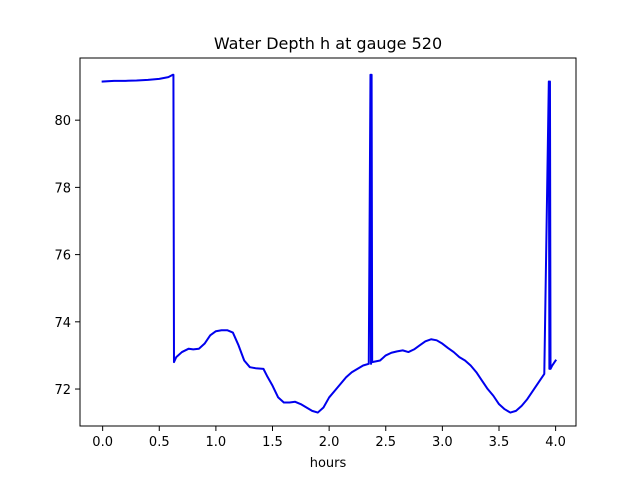 The width and height of the screenshot is (640, 480). Describe the element at coordinates (328, 463) in the screenshot. I see `x-axis-label: hours` at that location.